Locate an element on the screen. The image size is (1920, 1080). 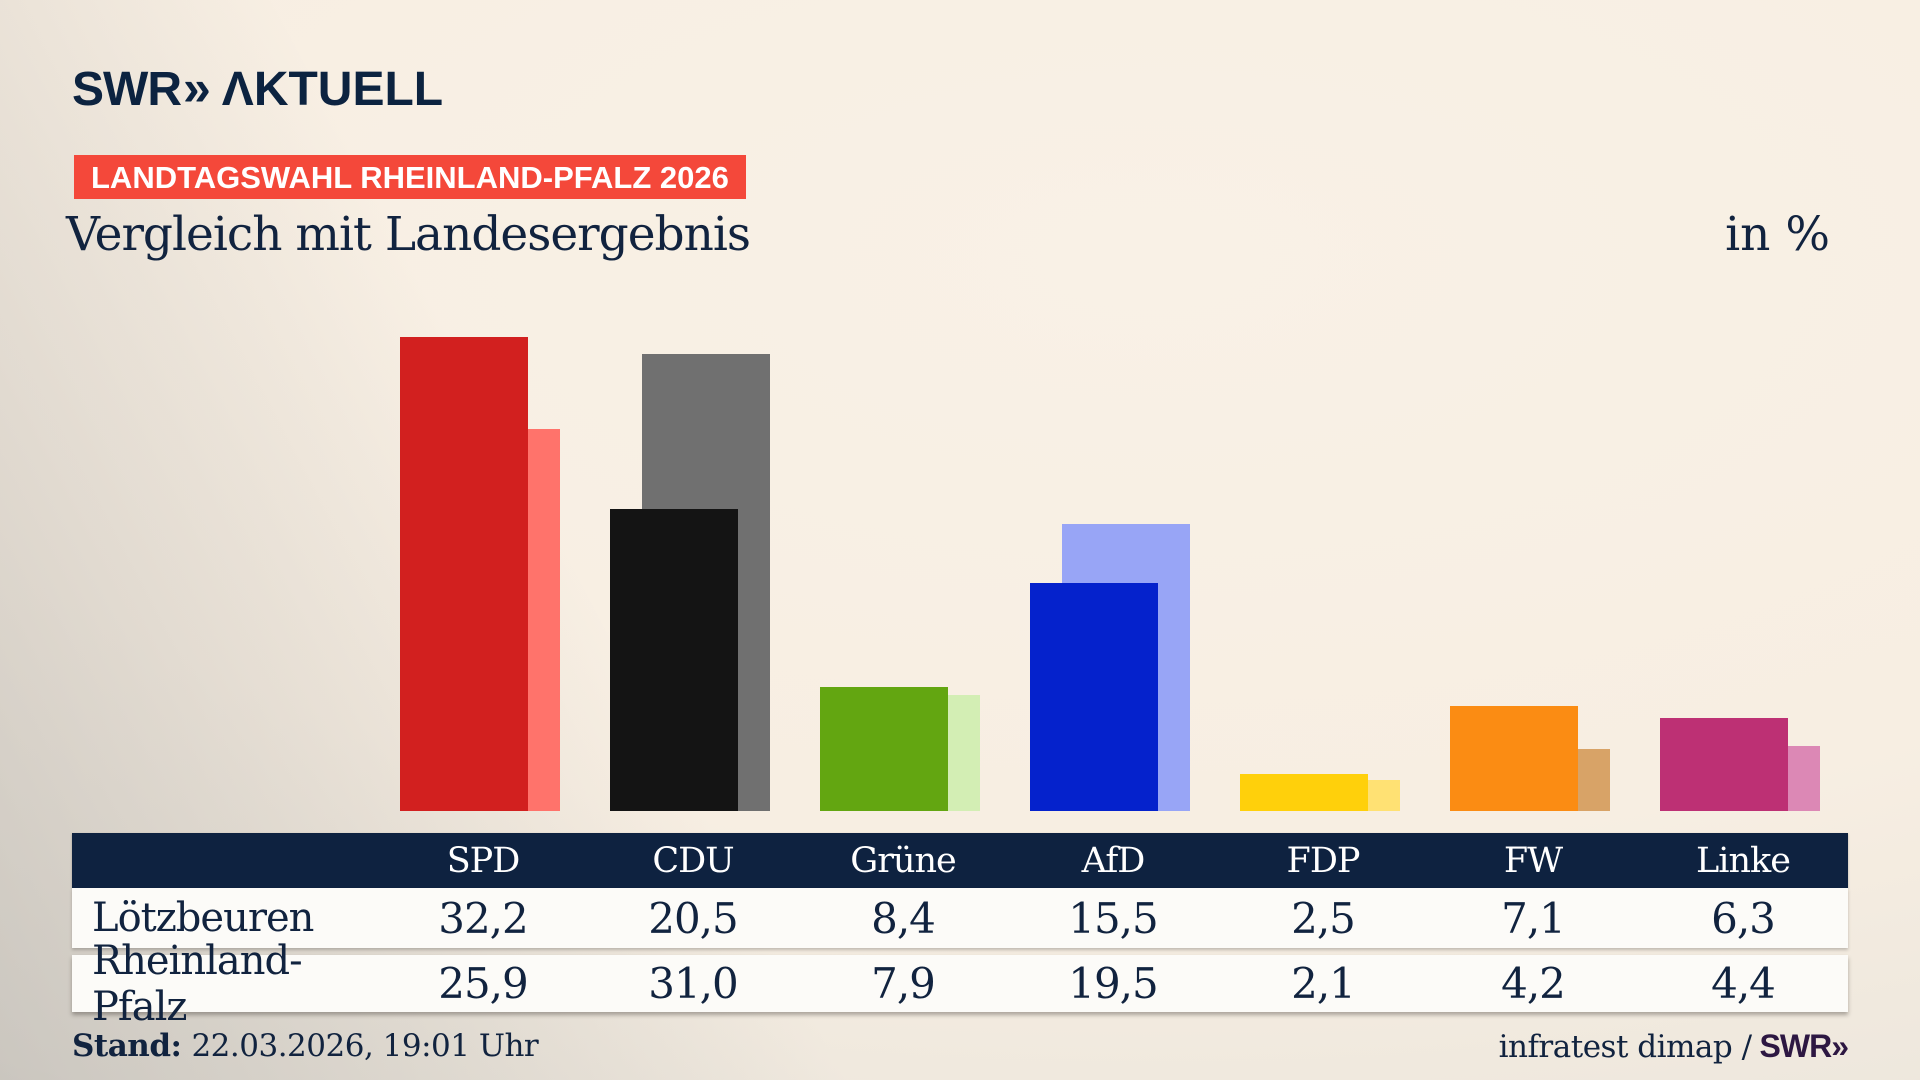
swr-footer-logo: SWR» is located at coordinates (1804, 1046).